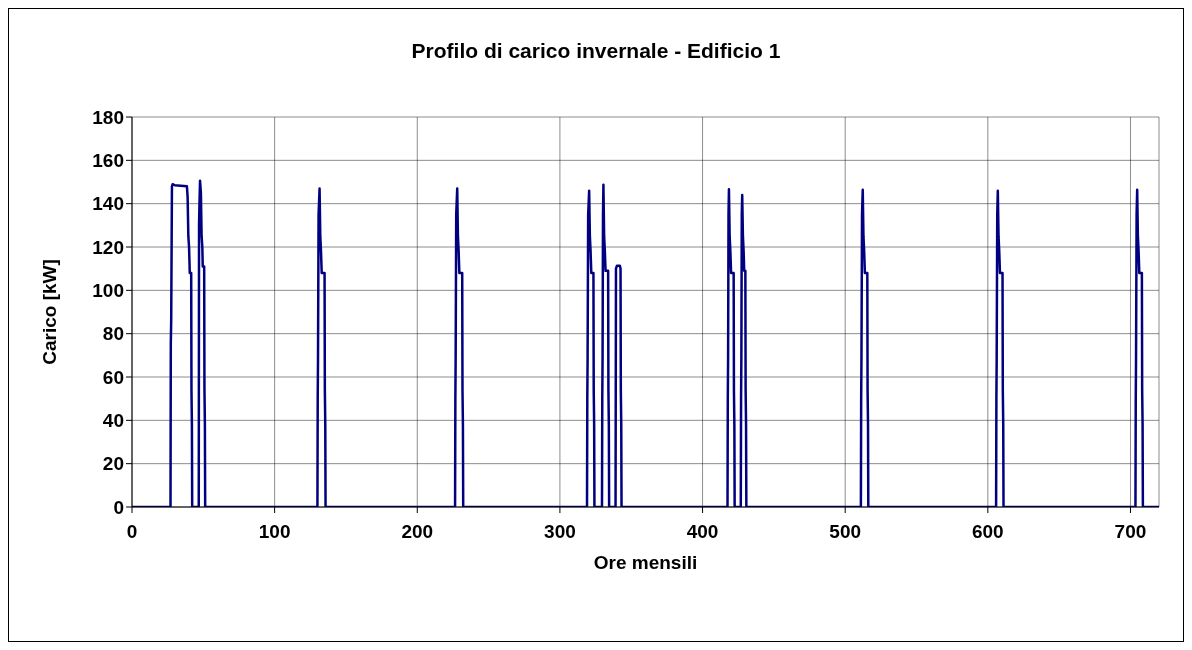 This screenshot has height=650, width=1192. What do you see at coordinates (417, 532) in the screenshot?
I see `x-tick-label: 200` at bounding box center [417, 532].